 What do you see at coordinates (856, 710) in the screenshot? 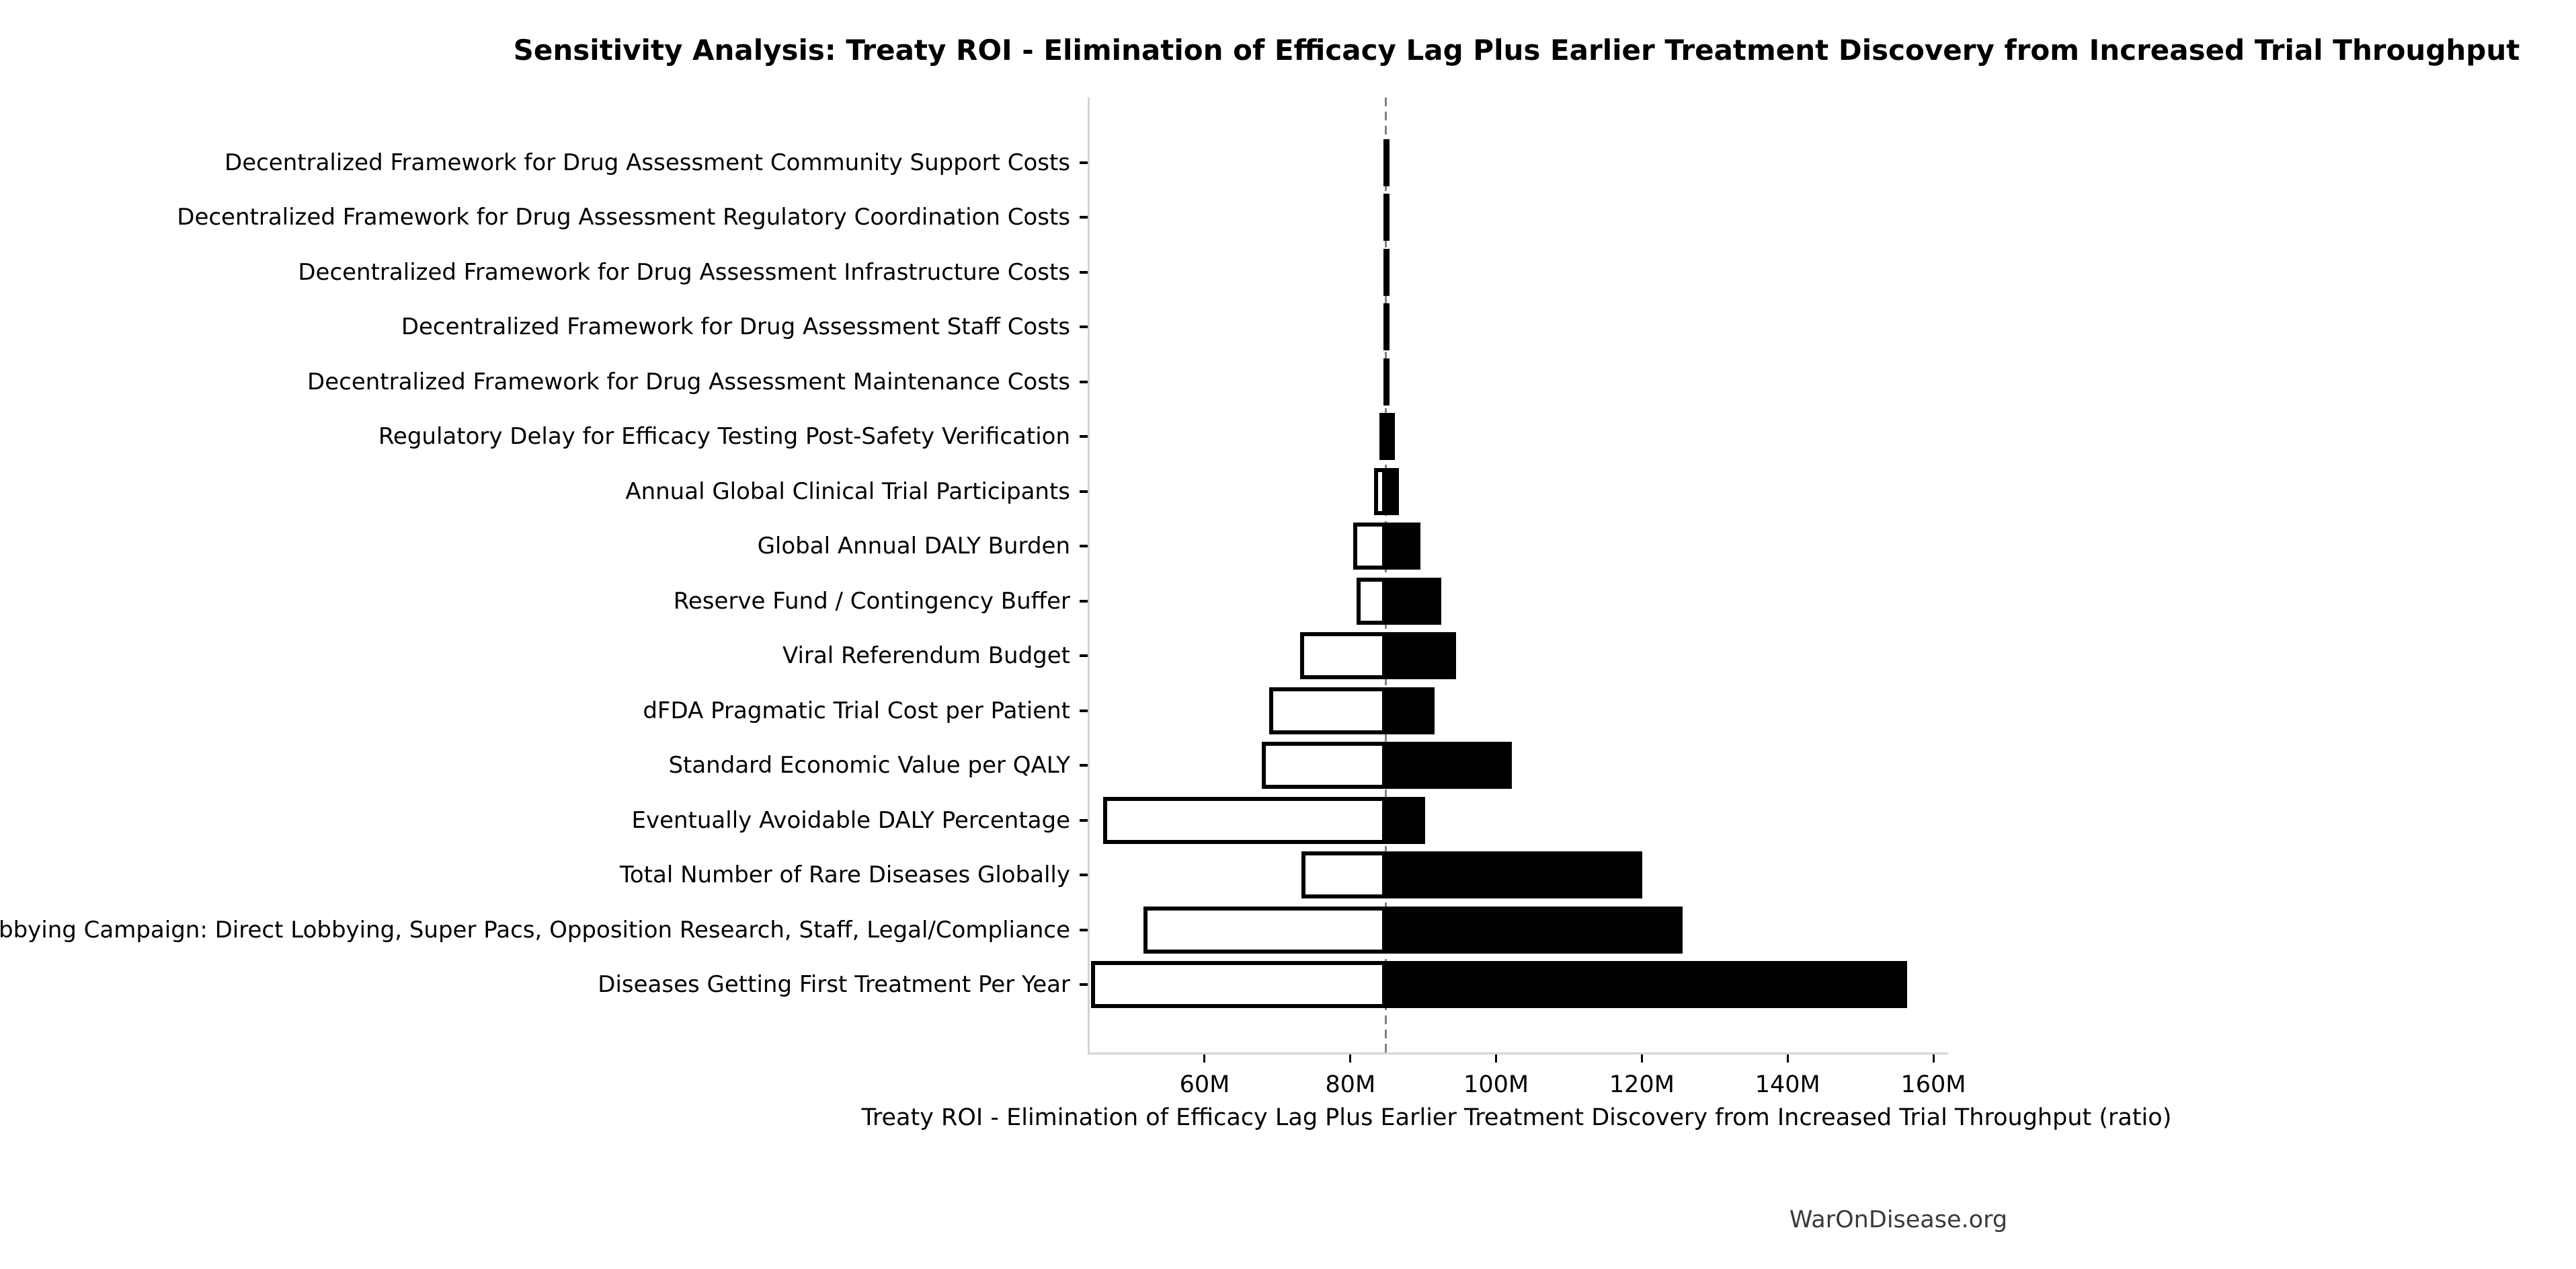
I see `y-label-10: dFDA Pragmatic Trial Cost per Patient` at bounding box center [856, 710].